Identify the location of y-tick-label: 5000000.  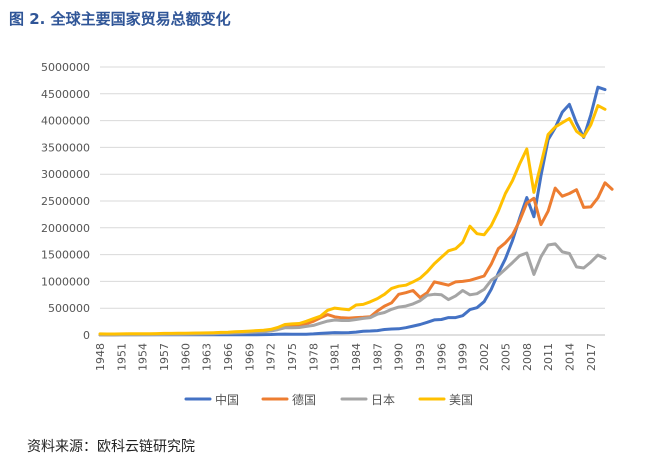
(65, 67).